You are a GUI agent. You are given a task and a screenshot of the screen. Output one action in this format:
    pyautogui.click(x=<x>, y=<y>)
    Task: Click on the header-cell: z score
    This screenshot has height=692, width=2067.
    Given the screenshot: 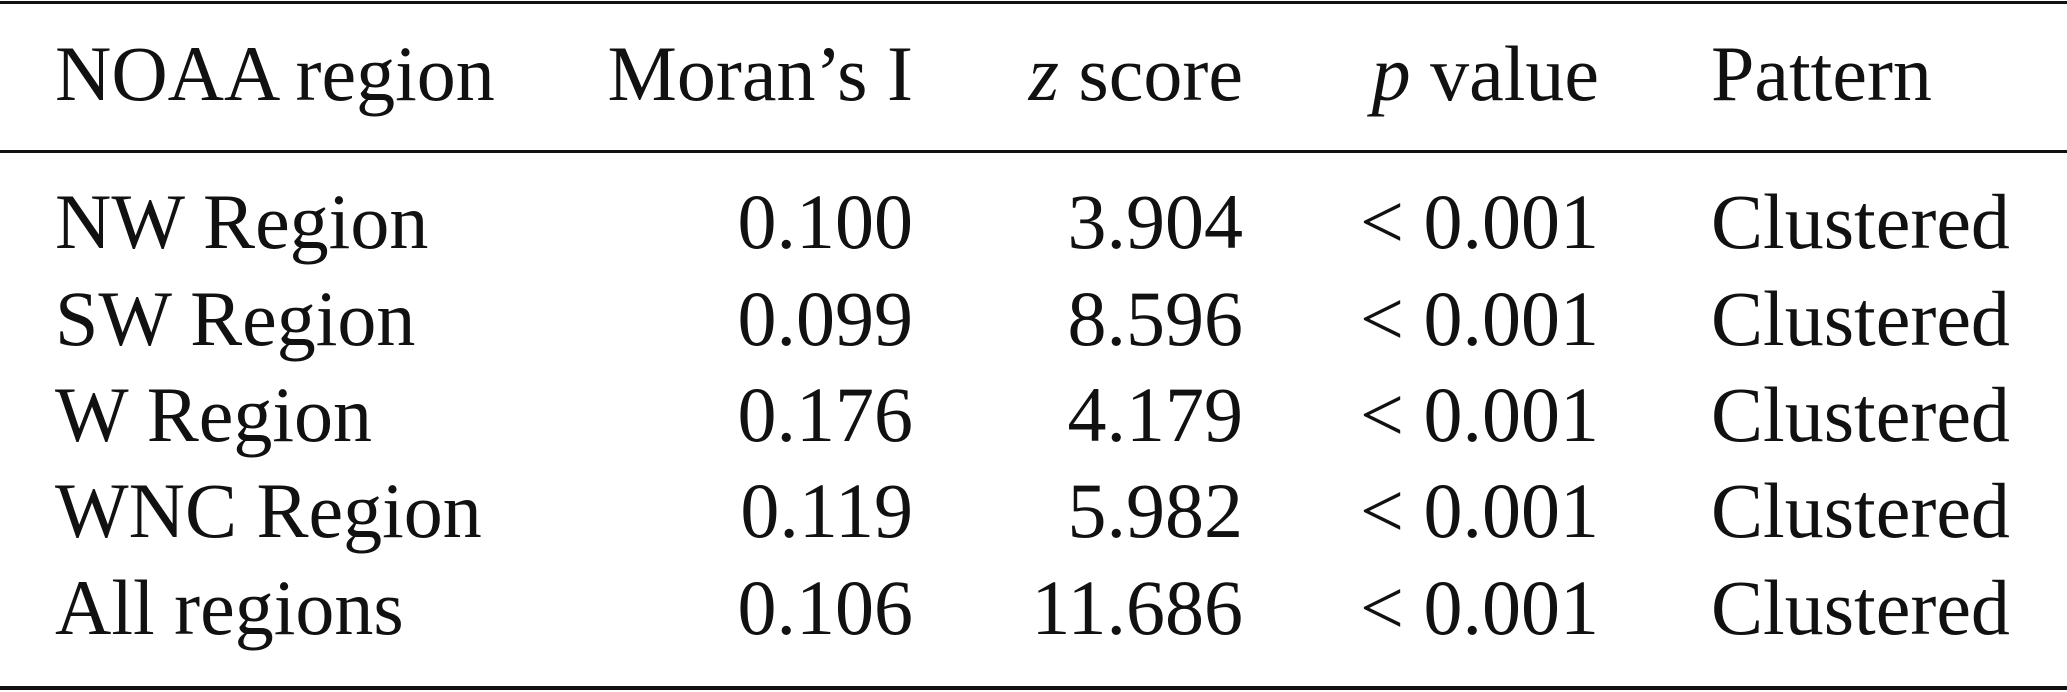 What is the action you would take?
    pyautogui.click(x=1136, y=74)
    